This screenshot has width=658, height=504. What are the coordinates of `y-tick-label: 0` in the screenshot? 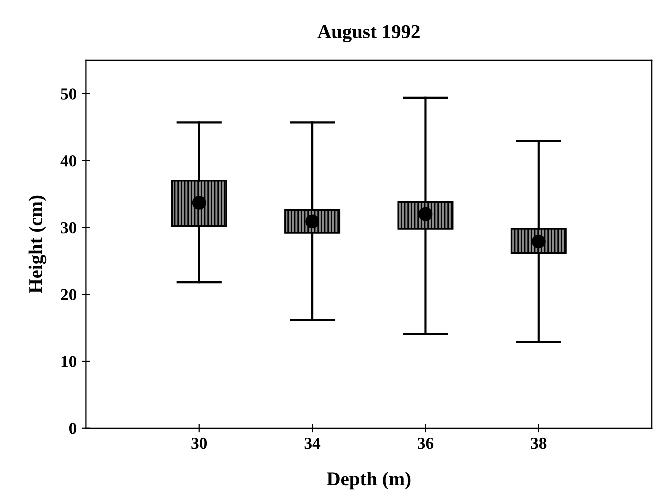 It's located at (73, 428).